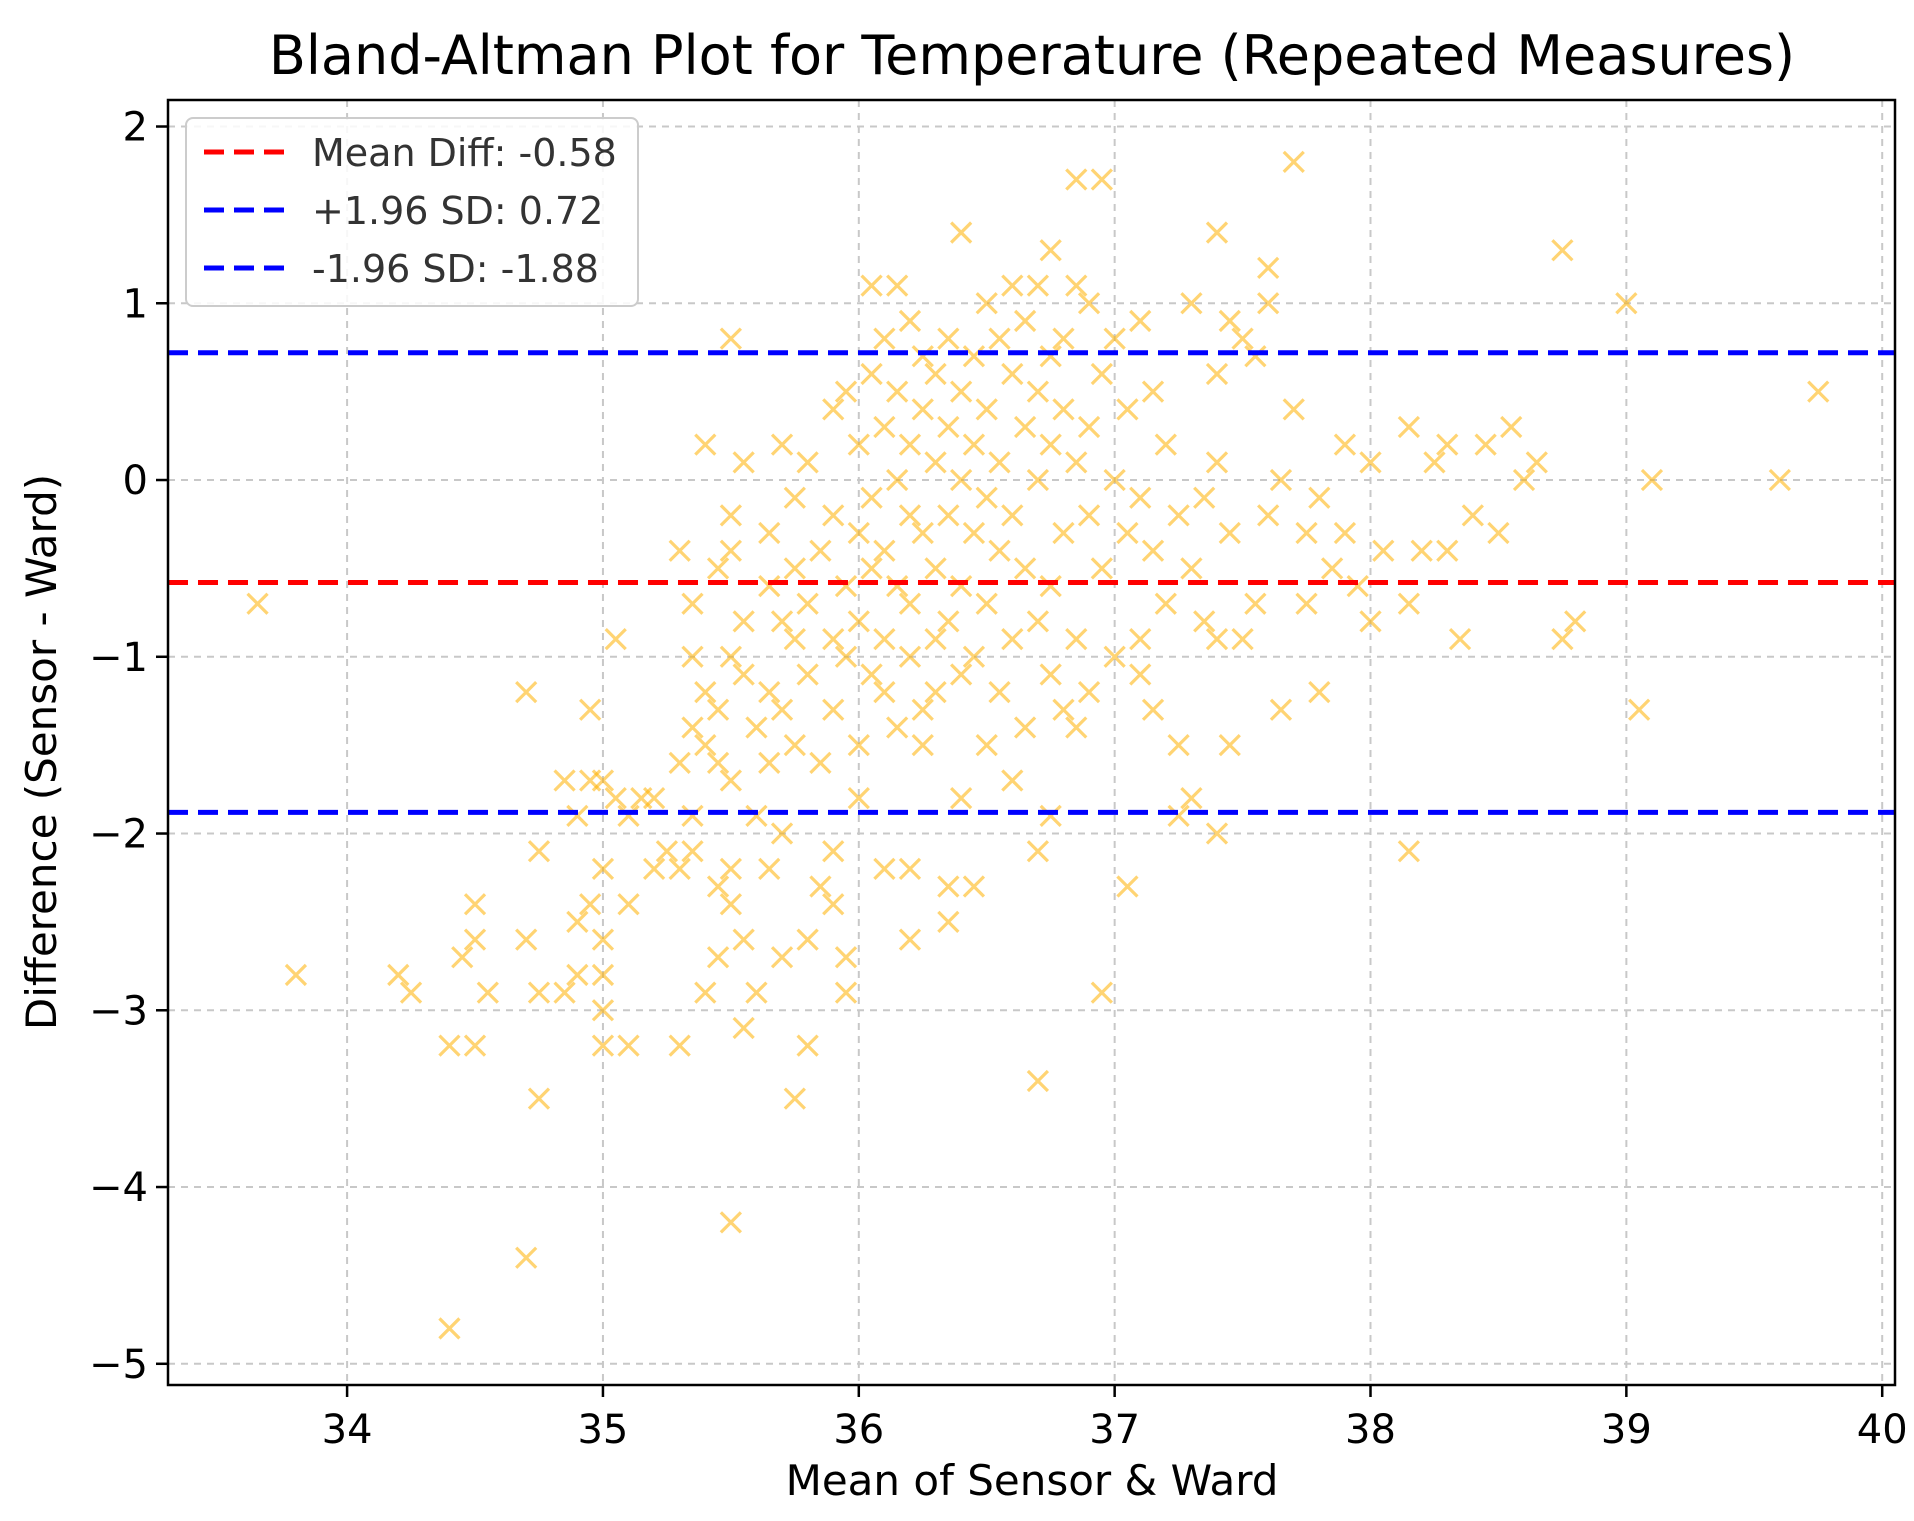 Image resolution: width=1914 pixels, height=1521 pixels. What do you see at coordinates (118, 1011) in the screenshot?
I see `y-tick-label: −3` at bounding box center [118, 1011].